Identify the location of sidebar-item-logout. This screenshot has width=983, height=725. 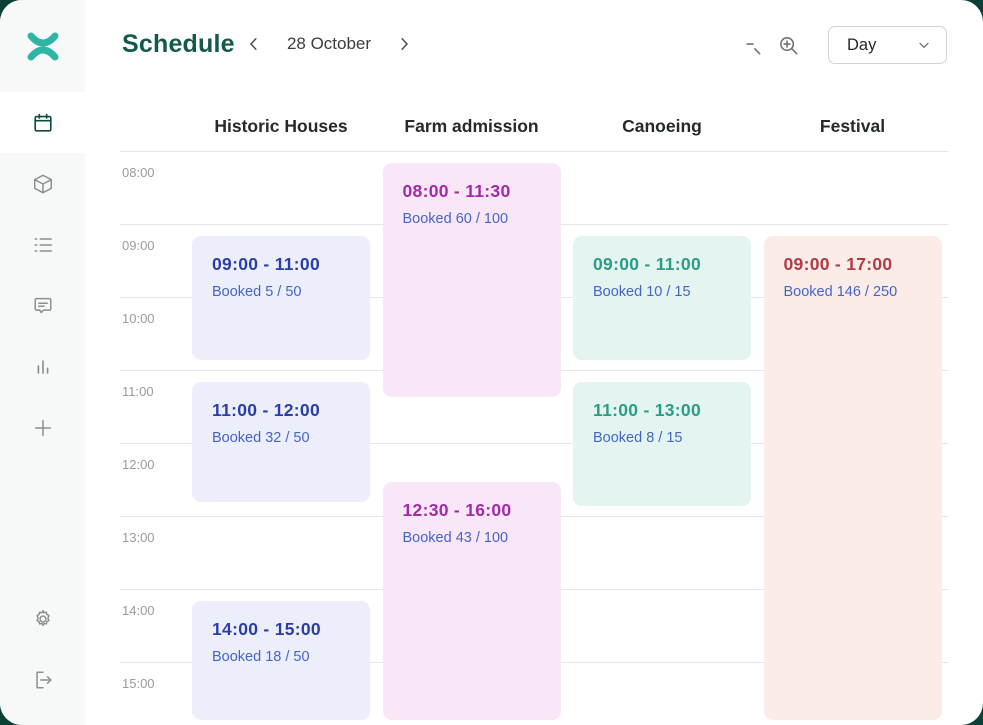
(42, 679).